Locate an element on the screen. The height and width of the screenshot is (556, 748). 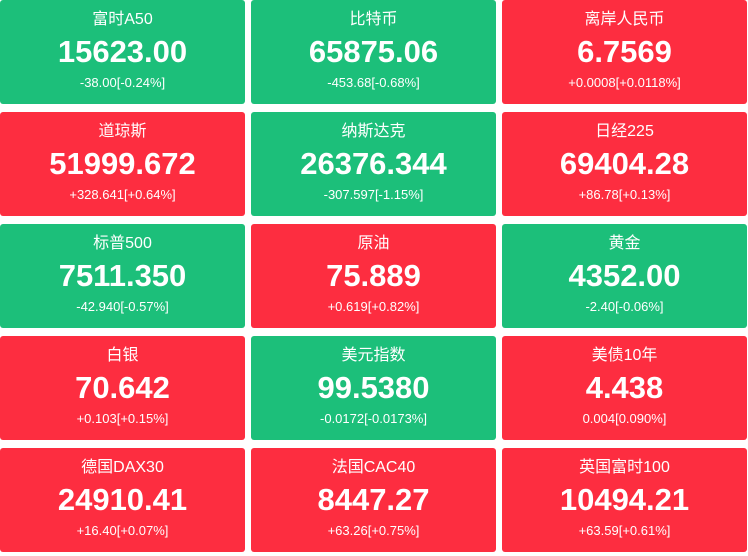
quote-tile: 白银 70.642 +0.103[+0.15%] is located at coordinates (122, 388).